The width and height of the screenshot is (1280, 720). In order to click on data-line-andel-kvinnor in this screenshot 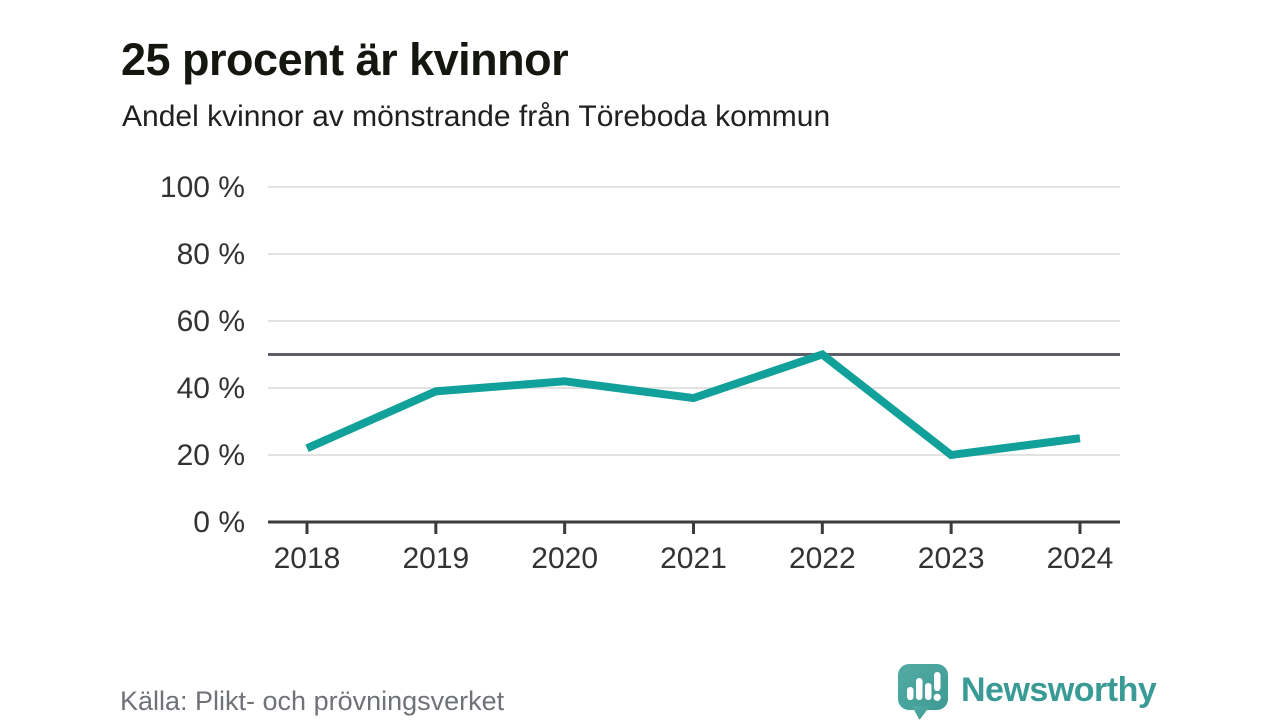, I will do `click(693, 405)`.